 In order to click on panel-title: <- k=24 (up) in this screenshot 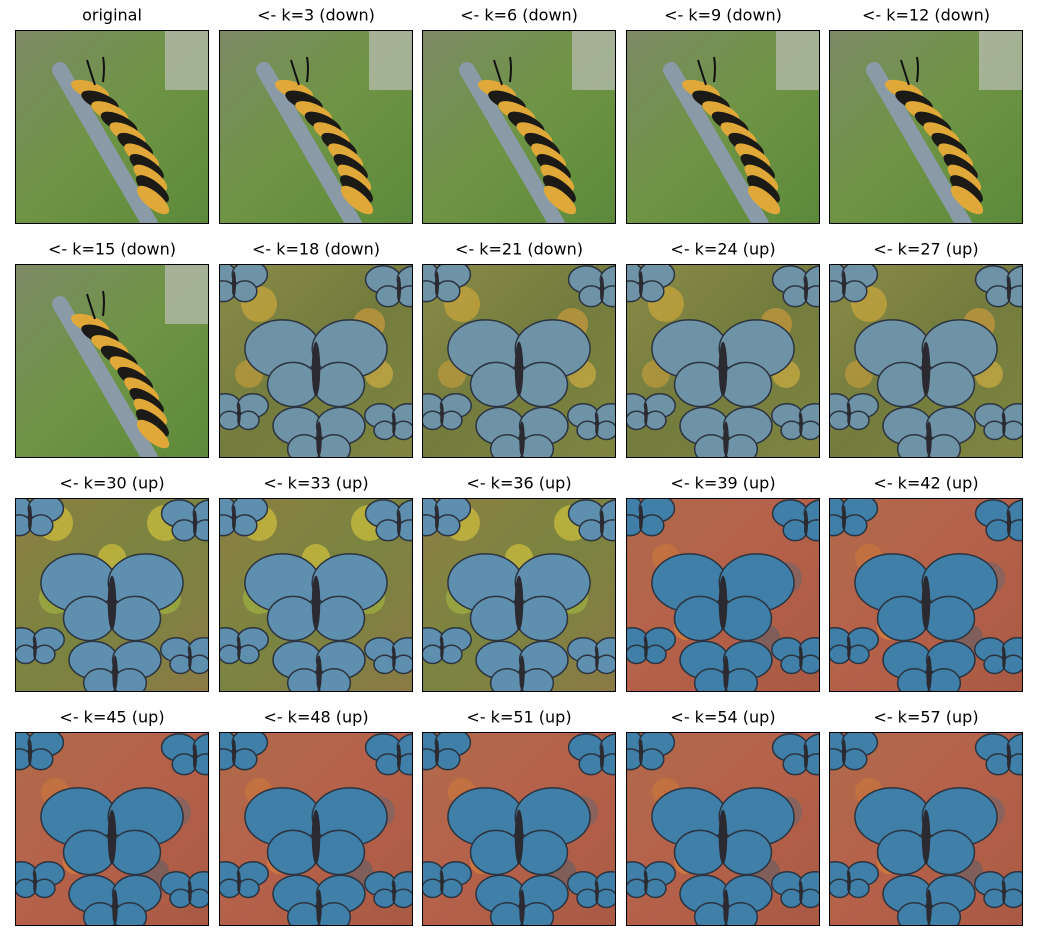, I will do `click(722, 249)`.